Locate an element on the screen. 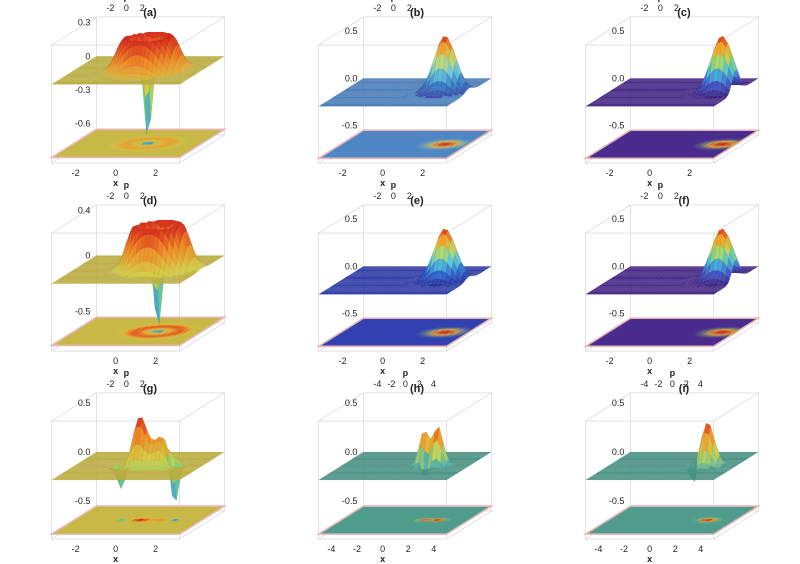 Image resolution: width=800 pixels, height=564 pixels. p-tick-label: -4 is located at coordinates (377, 384).